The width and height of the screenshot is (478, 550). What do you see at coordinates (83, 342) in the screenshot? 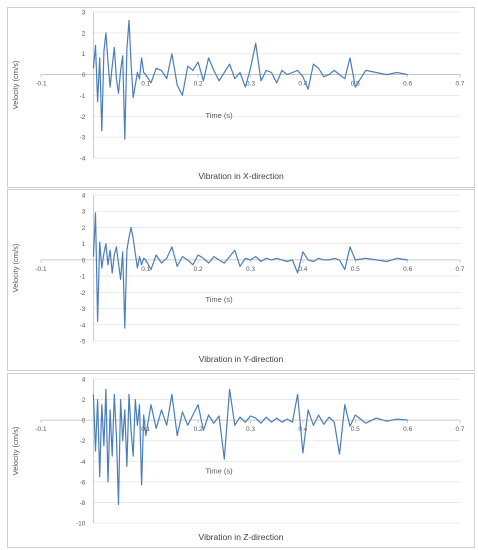
I see `y-tick-label: -5` at bounding box center [83, 342].